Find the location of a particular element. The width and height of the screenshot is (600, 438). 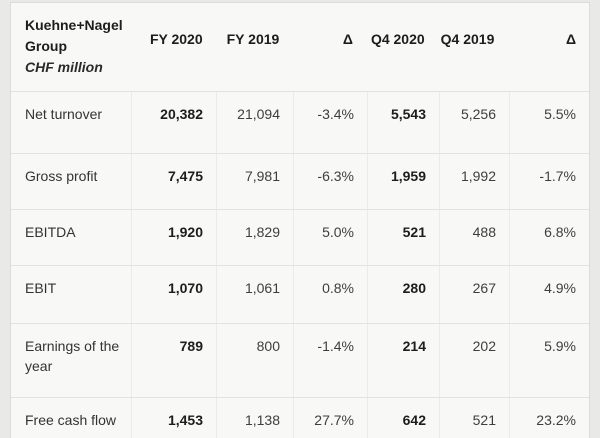

cell-delta-fy: 27.7% is located at coordinates (330, 418).